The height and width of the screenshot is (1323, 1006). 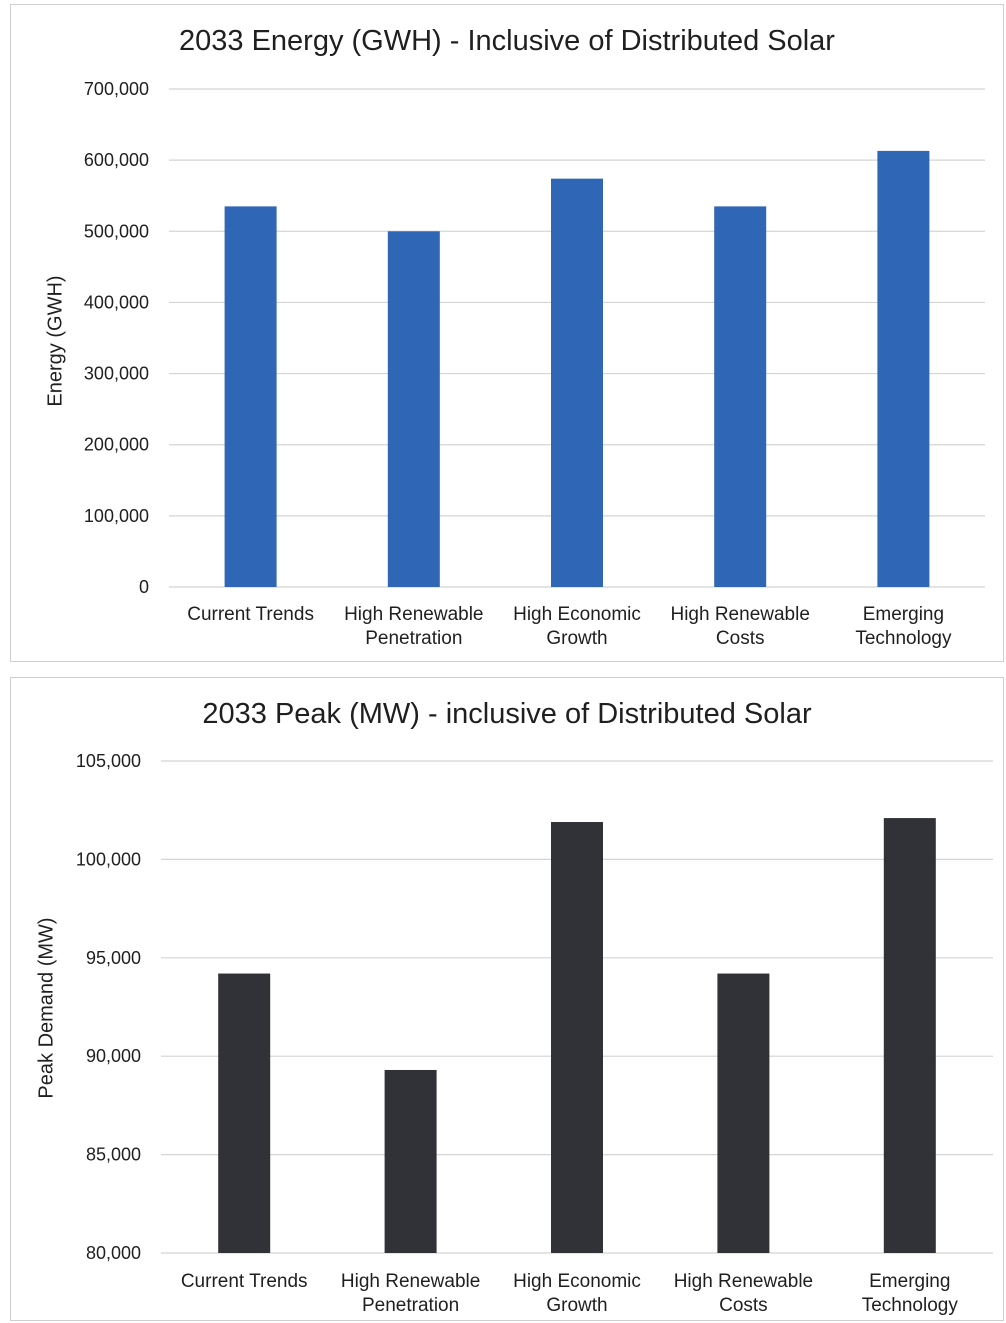 I want to click on energy-category-label: High Renewable Penetration, so click(x=413, y=626).